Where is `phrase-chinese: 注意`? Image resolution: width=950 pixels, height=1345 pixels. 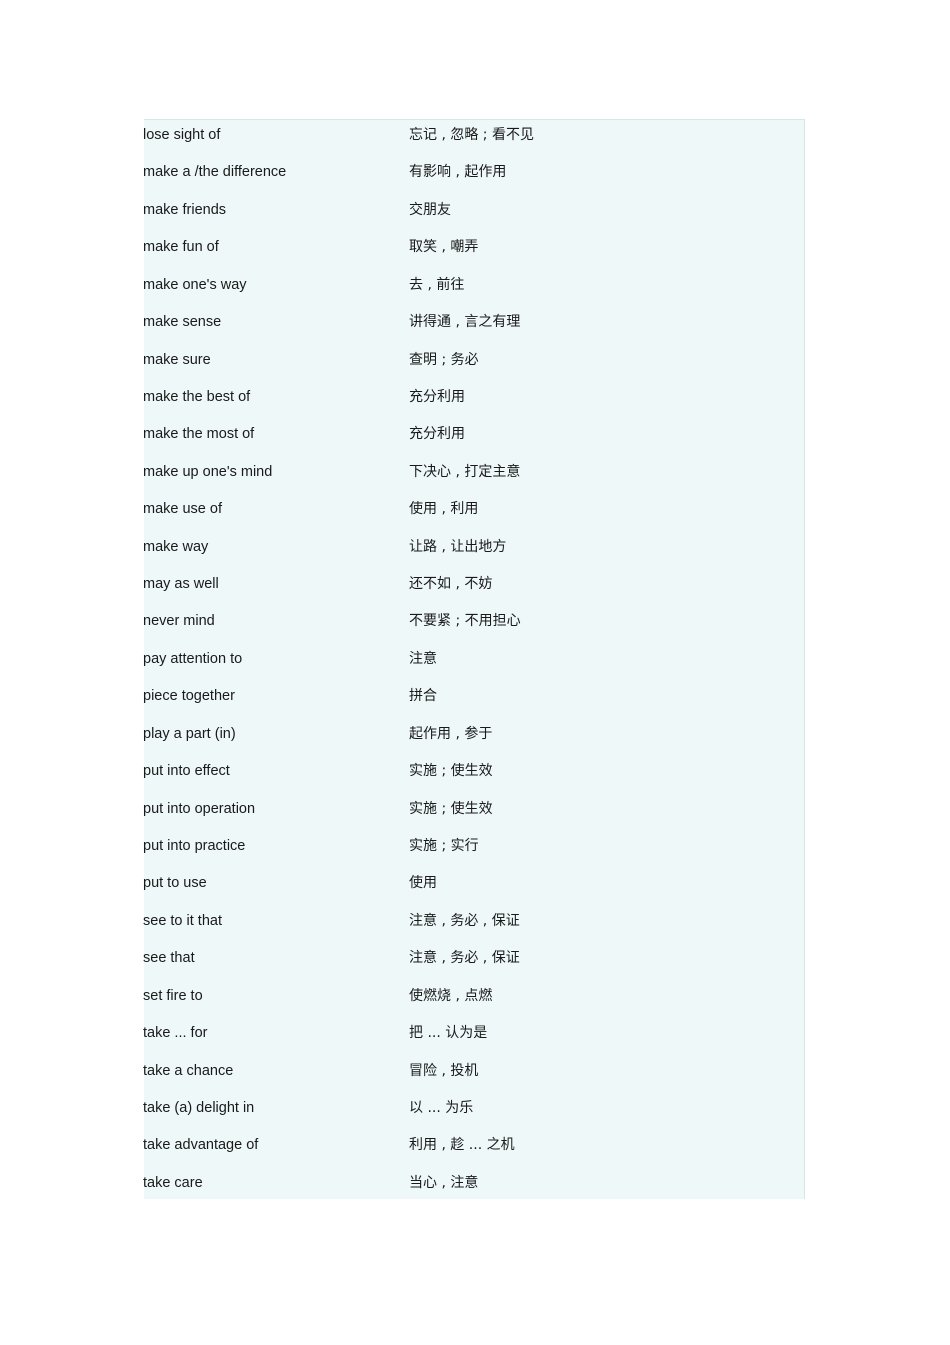
phrase-chinese: 注意 is located at coordinates (423, 658).